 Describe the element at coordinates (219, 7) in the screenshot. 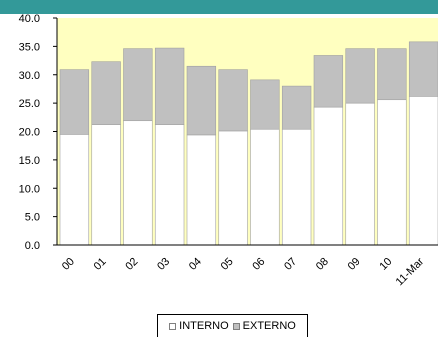

I see `top-band` at that location.